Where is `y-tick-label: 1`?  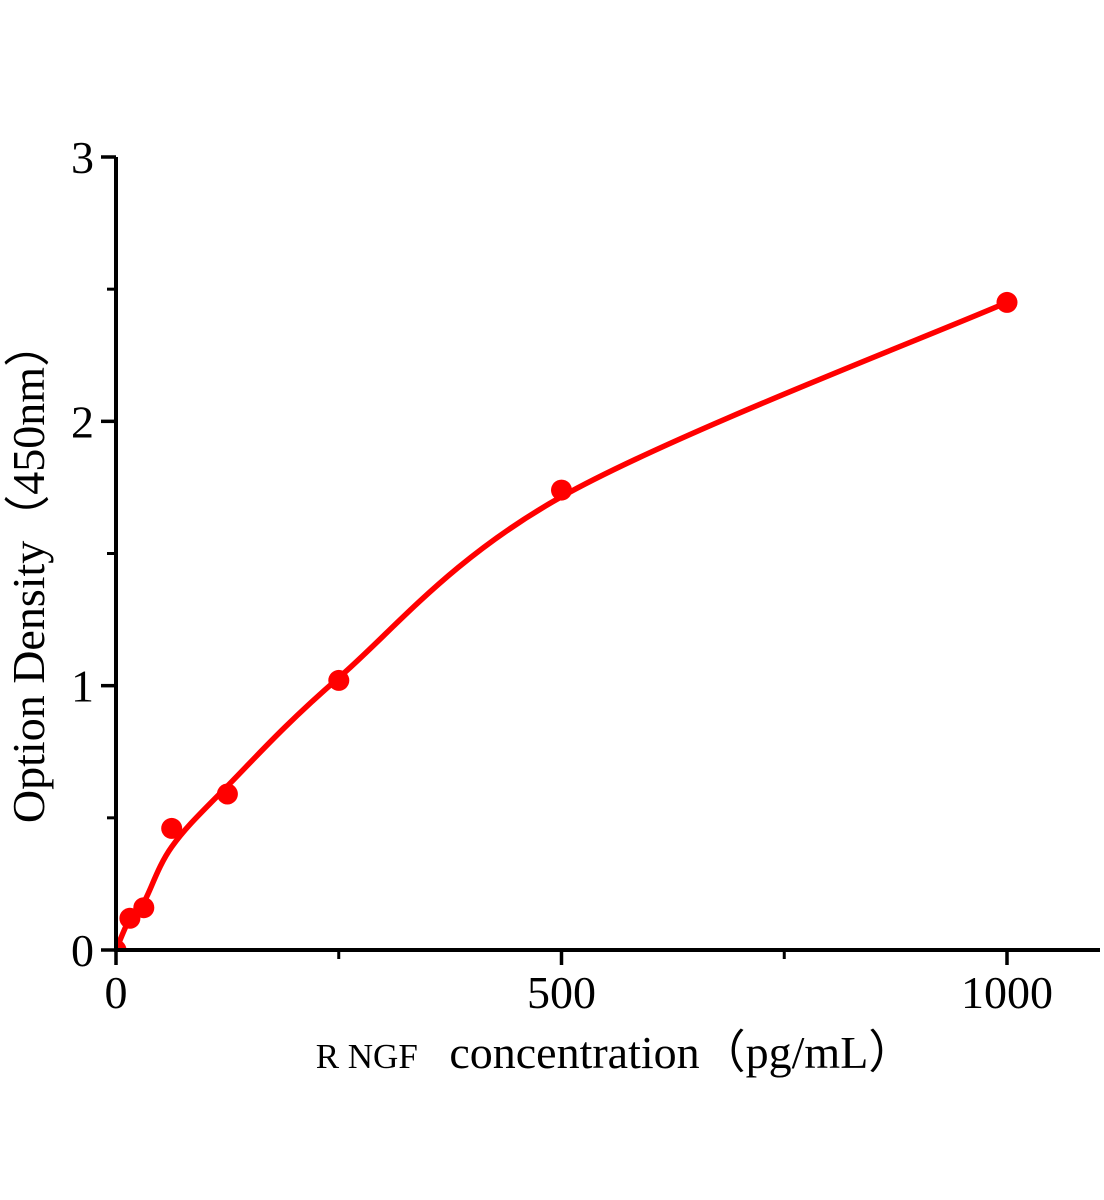 y-tick-label: 1 is located at coordinates (82, 686).